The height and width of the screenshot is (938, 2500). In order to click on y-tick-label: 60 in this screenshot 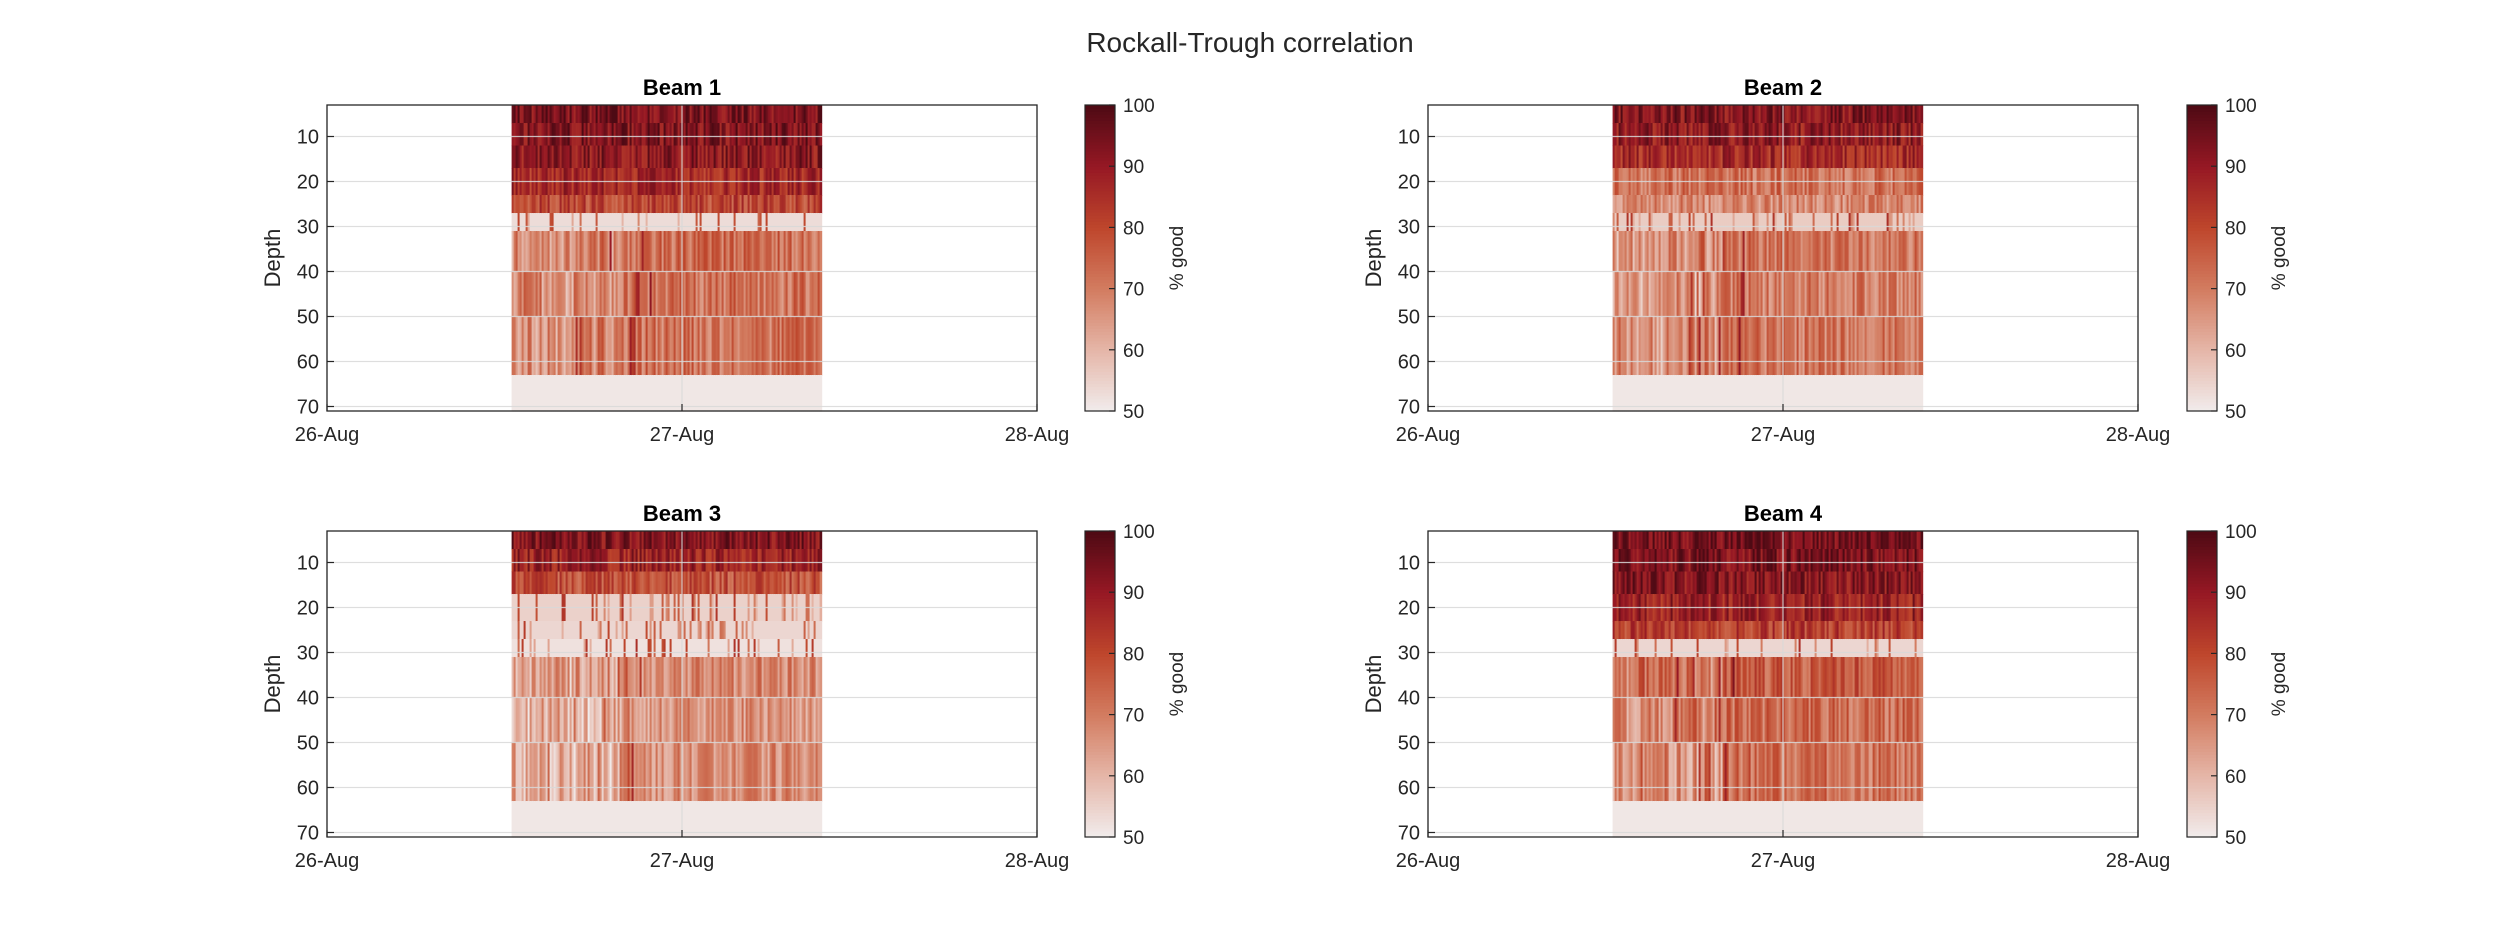, I will do `click(308, 363)`.